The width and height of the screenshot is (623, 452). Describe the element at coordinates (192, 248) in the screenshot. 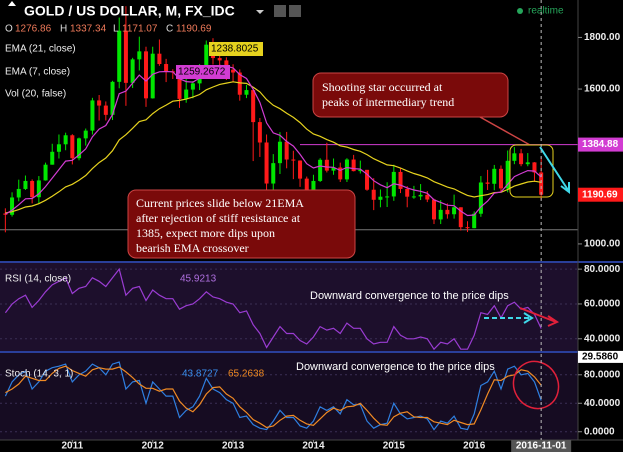

I see `annotation-line: bearish EMA crossover` at that location.